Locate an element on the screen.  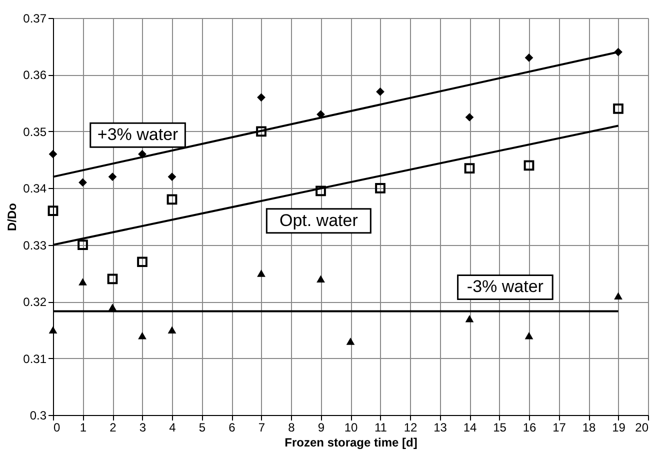
x-tick-label: 0 is located at coordinates (57, 427).